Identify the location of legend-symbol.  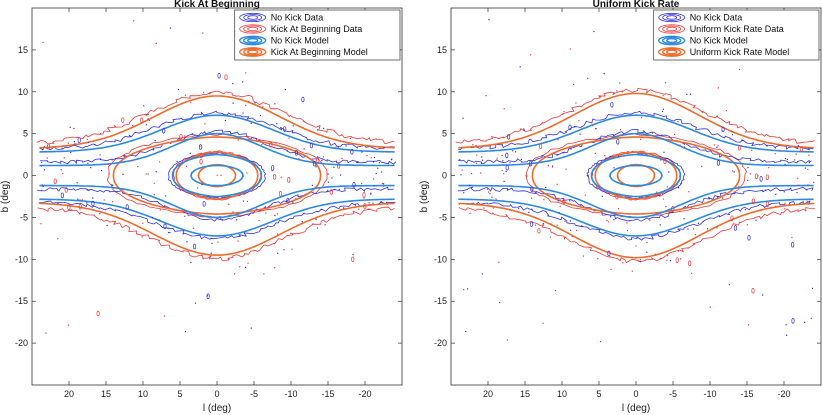
(672, 29).